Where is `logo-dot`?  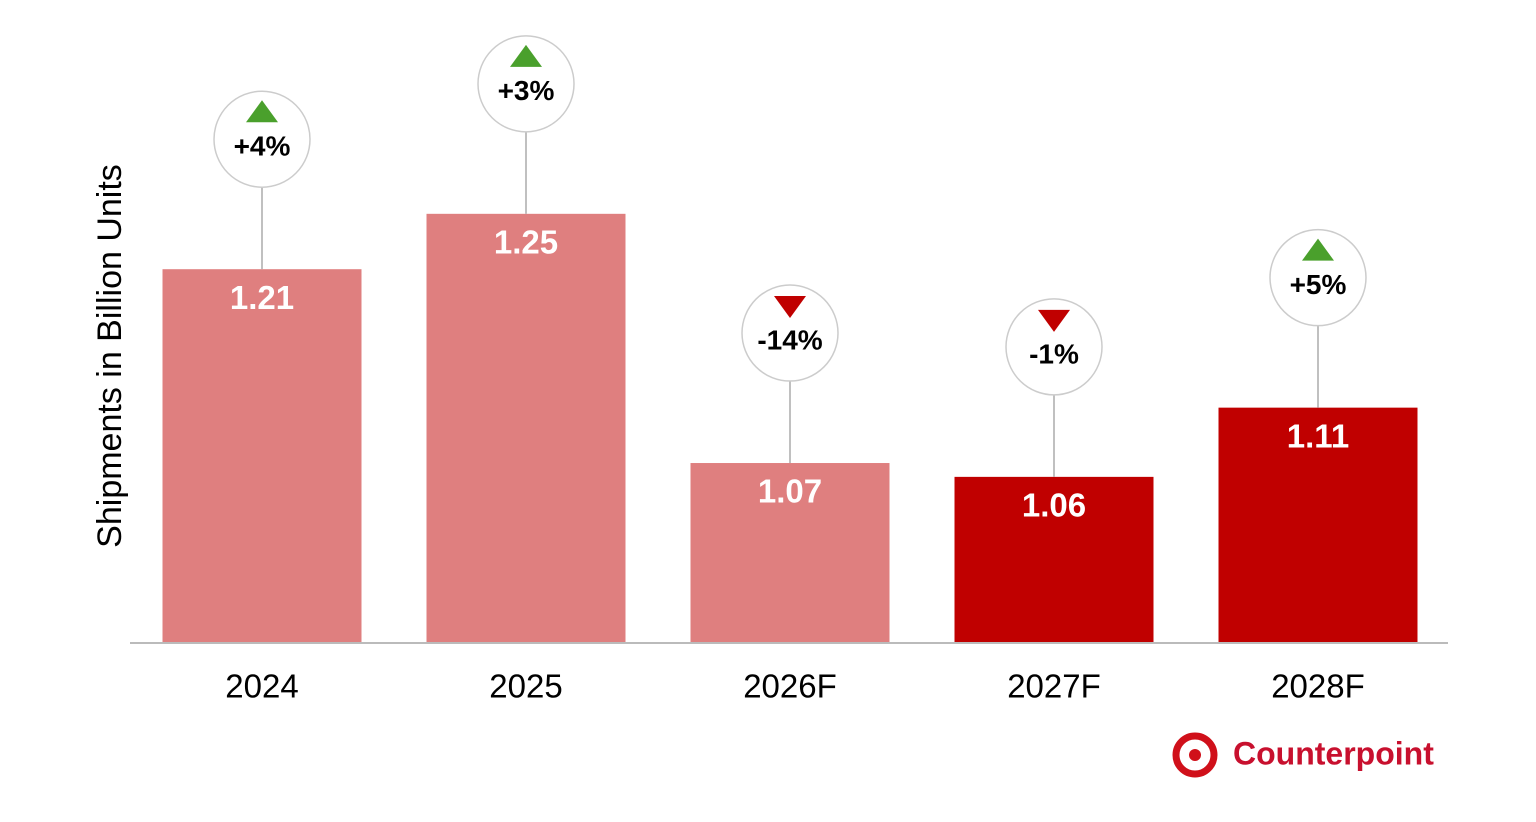
logo-dot is located at coordinates (1195, 755).